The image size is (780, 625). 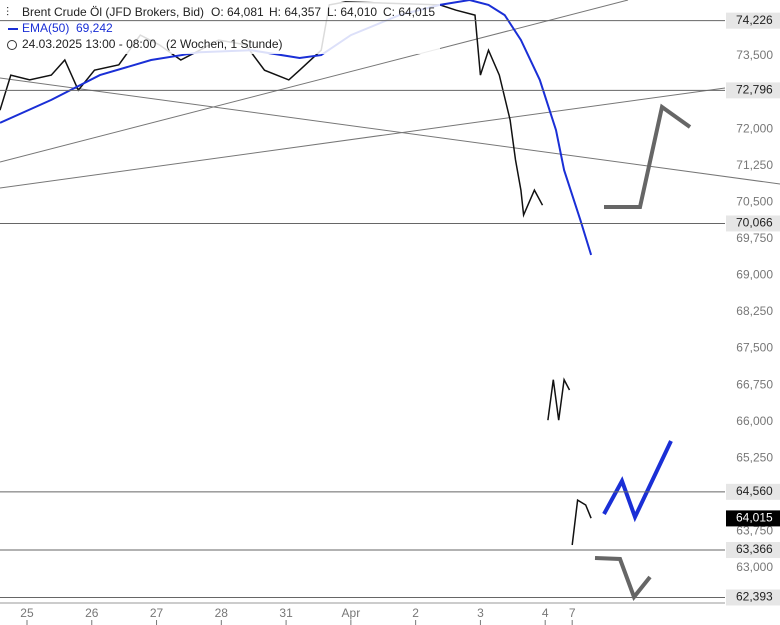 I want to click on x-tick-label: 27, so click(x=157, y=613).